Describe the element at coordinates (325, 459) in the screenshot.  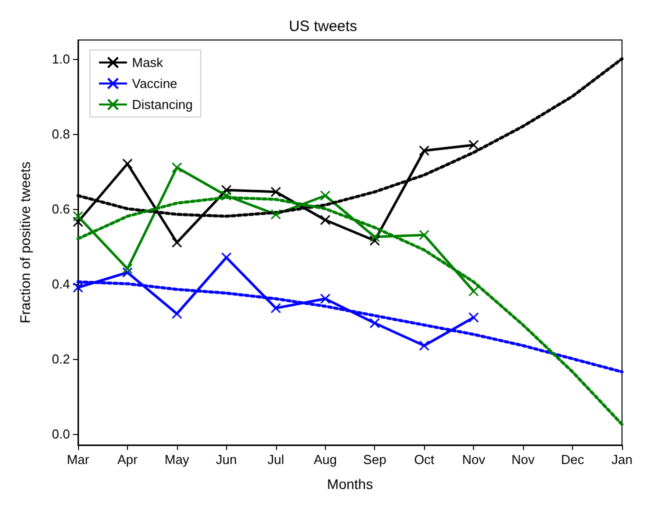
I see `x-tick-label: Aug` at that location.